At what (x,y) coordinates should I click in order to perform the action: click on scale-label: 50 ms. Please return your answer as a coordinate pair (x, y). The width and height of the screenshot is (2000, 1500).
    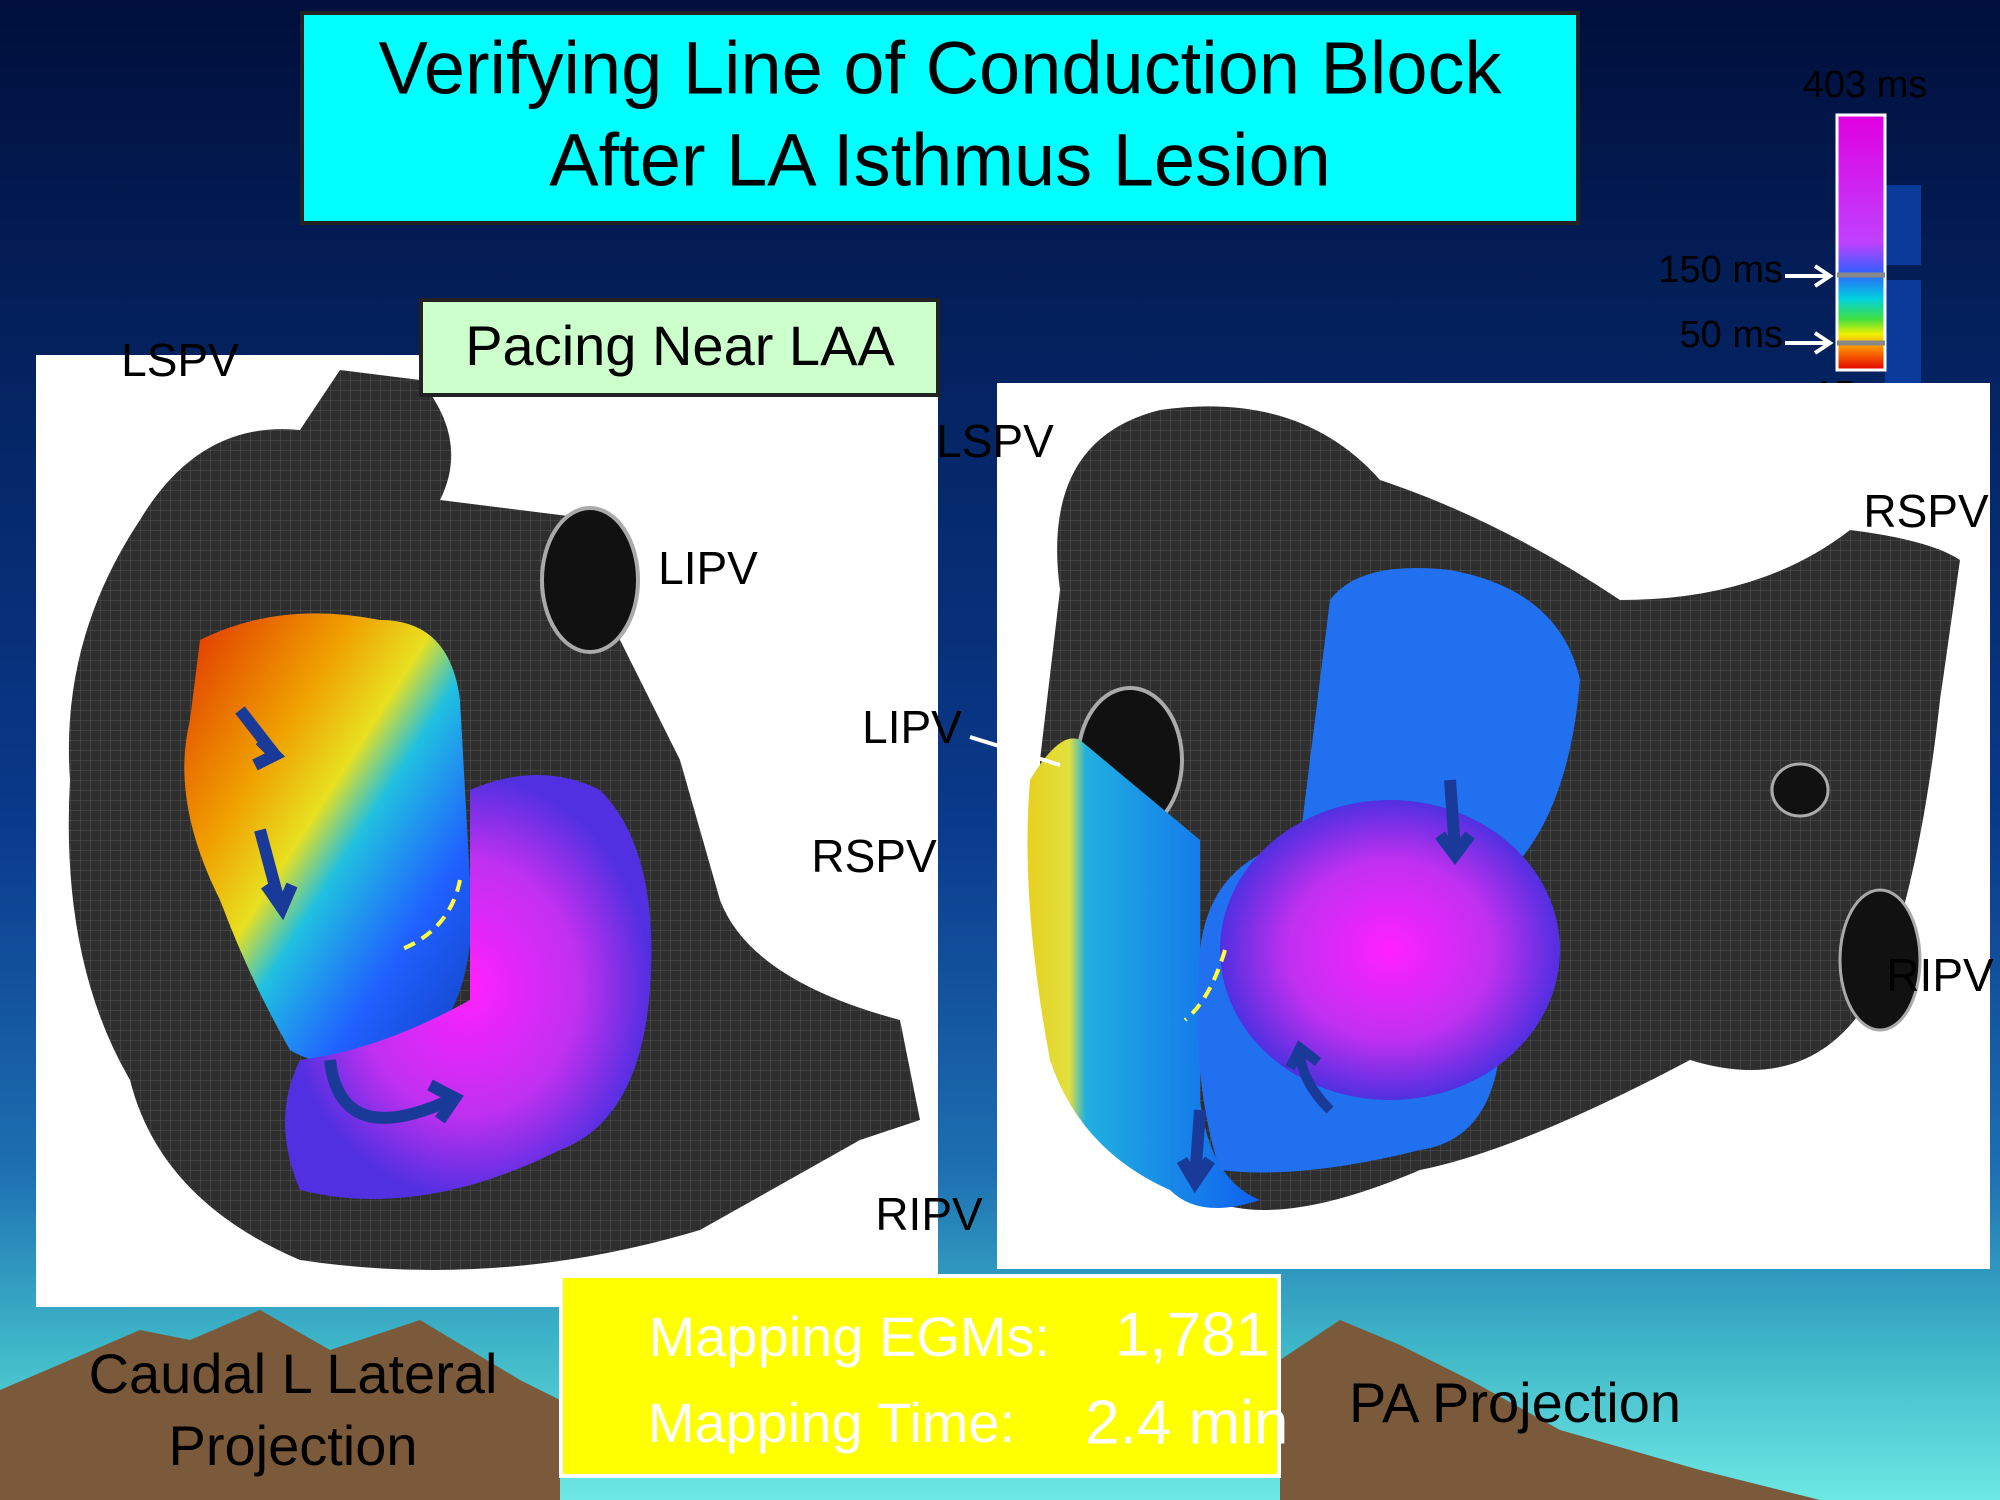
    Looking at the image, I should click on (1731, 335).